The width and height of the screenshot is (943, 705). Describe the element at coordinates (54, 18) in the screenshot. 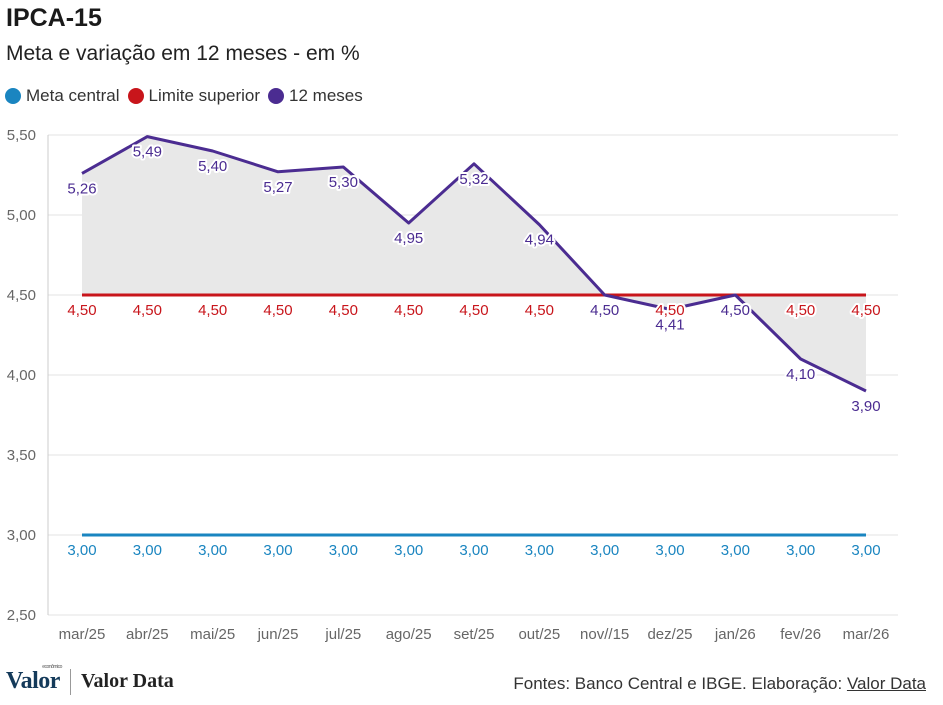

I see `chart-title: IPCA-15` at that location.